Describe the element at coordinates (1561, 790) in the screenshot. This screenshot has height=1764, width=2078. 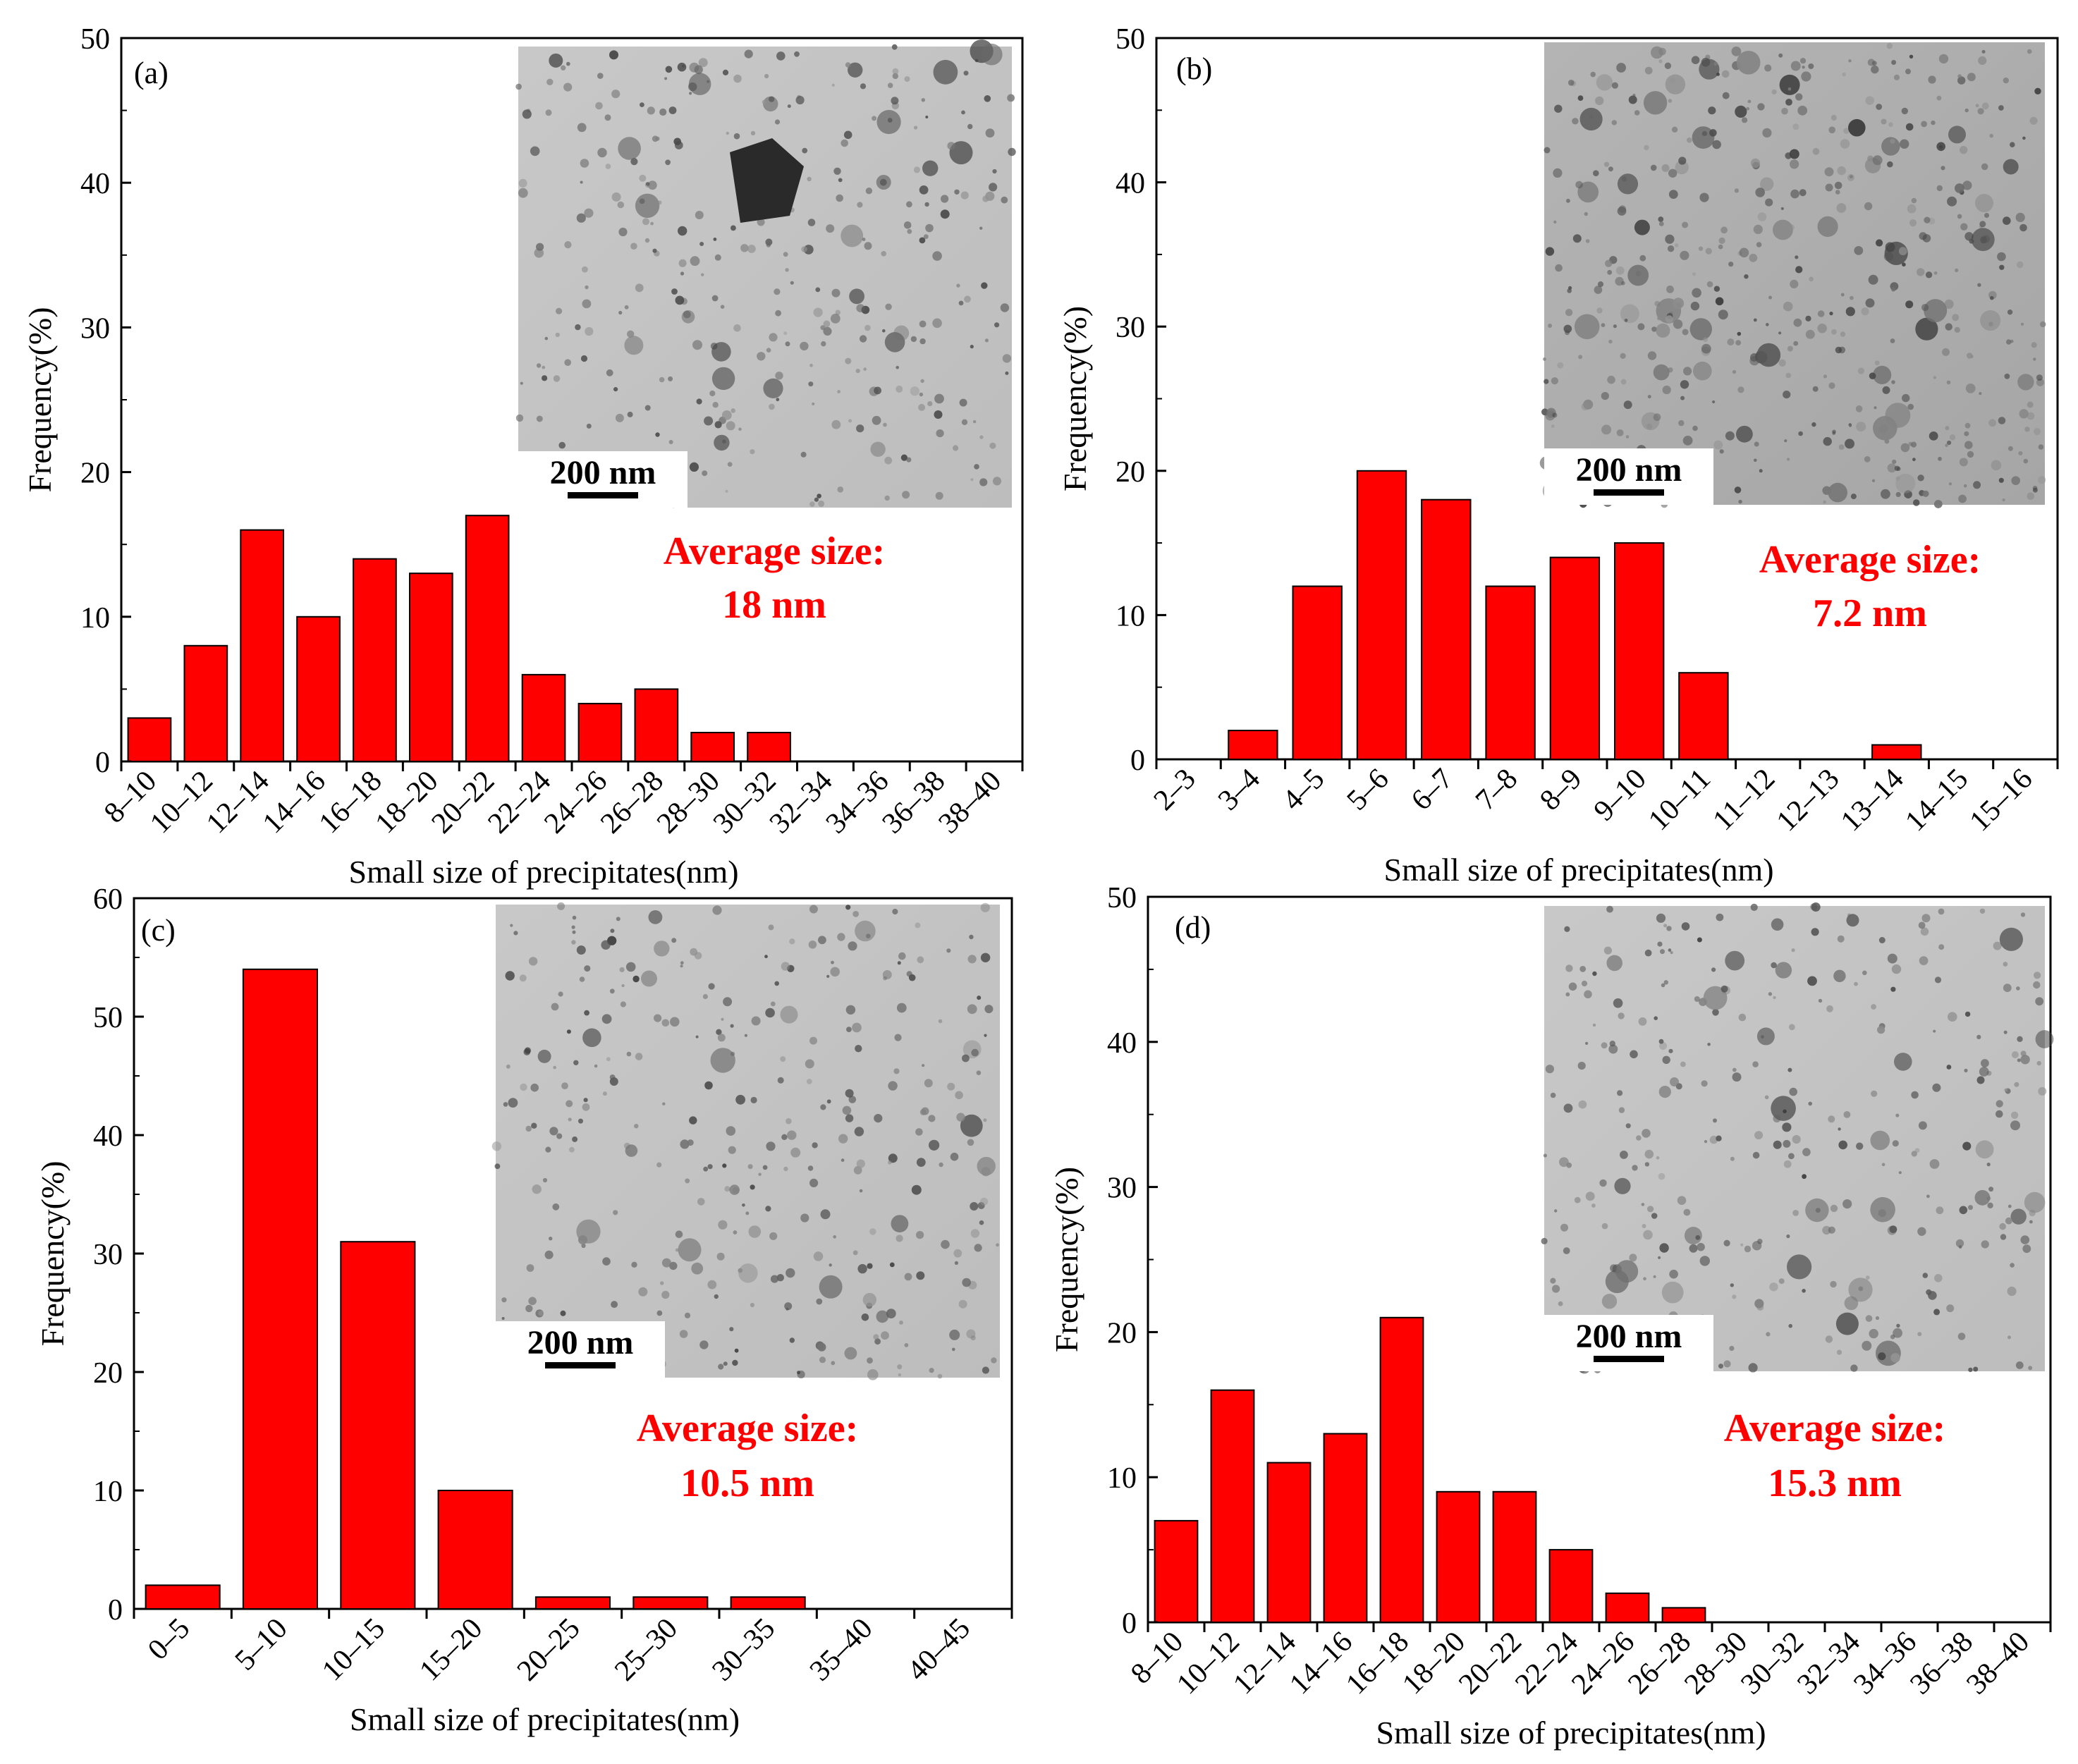
I see `x-tick-label: 8–9` at that location.